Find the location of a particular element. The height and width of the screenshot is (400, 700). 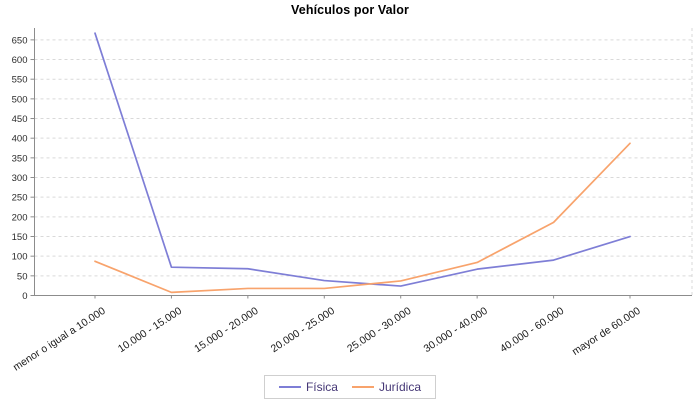

y-tick-label: 600 is located at coordinates (20, 60).